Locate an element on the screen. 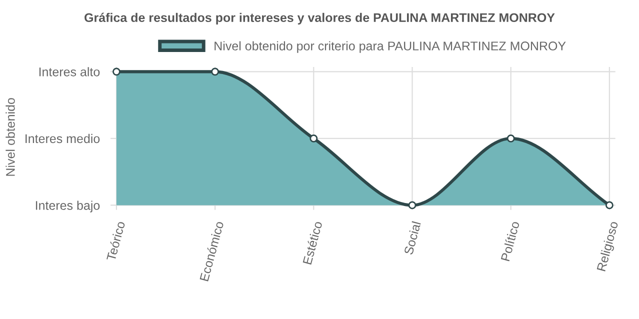 The height and width of the screenshot is (319, 639). x-tick-label: Teórico is located at coordinates (116, 241).